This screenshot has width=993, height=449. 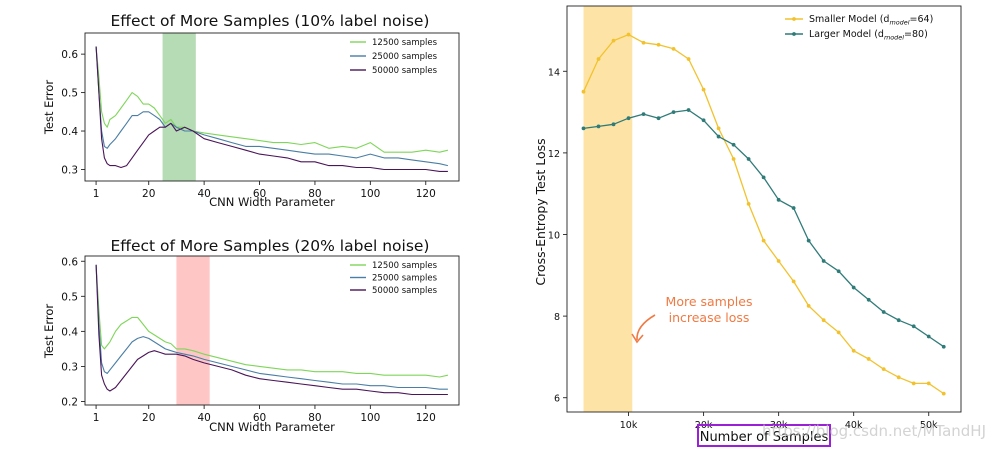 What do you see at coordinates (148, 418) in the screenshot?
I see `x-tick-label: 20` at bounding box center [148, 418].